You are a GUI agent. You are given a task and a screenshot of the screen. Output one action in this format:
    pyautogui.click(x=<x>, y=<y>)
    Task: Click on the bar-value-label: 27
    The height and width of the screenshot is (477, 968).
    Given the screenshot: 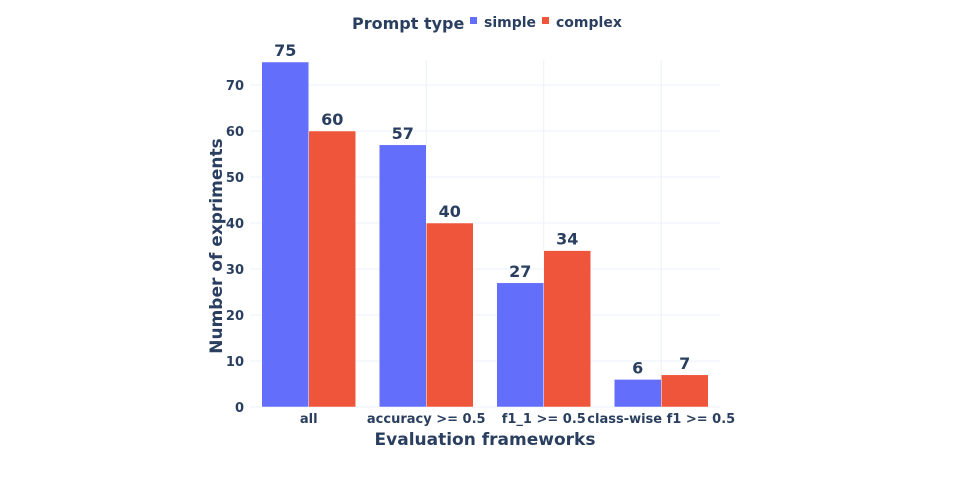 What is the action you would take?
    pyautogui.click(x=520, y=271)
    